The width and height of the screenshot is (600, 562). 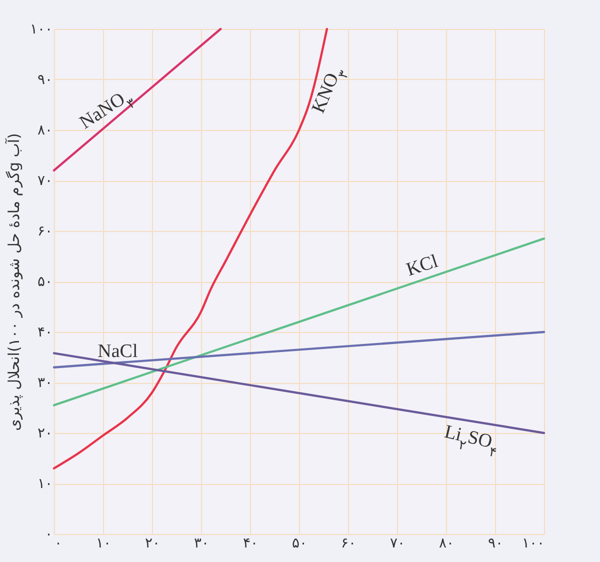 I want to click on y-tick-label: ۴۰, so click(x=44, y=332).